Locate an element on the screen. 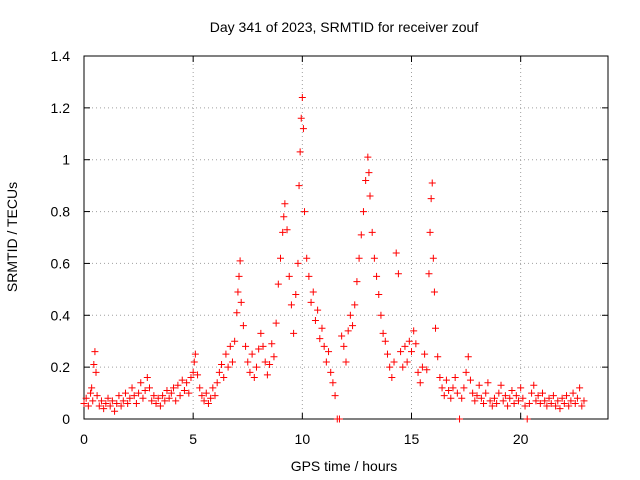  x-axis-label: GPS time / hours is located at coordinates (344, 466).